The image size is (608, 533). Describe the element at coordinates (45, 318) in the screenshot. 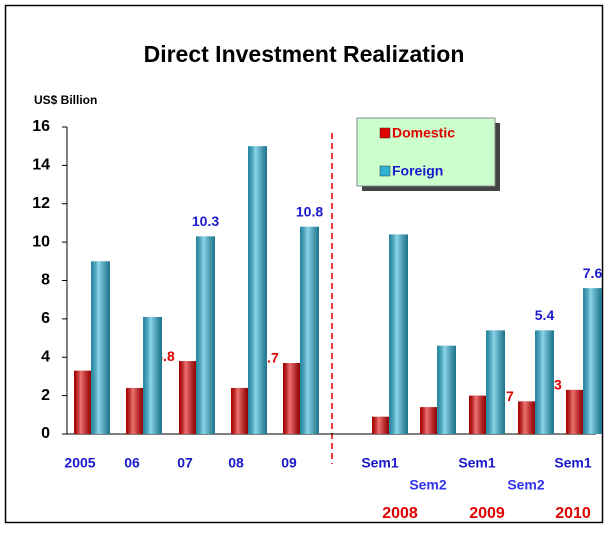

I see `y-tick-label: 6` at that location.